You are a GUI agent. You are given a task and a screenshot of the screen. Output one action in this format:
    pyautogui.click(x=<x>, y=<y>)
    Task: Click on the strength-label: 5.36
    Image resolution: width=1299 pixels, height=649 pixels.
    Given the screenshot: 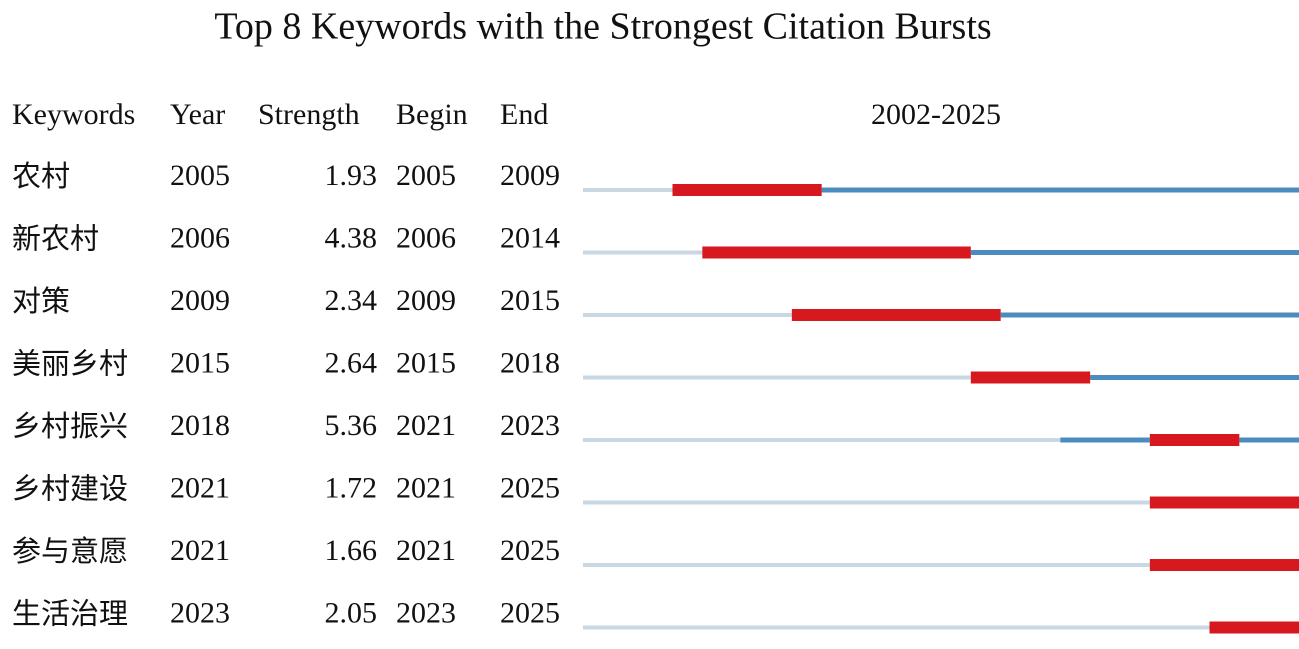 What is the action you would take?
    pyautogui.click(x=351, y=425)
    